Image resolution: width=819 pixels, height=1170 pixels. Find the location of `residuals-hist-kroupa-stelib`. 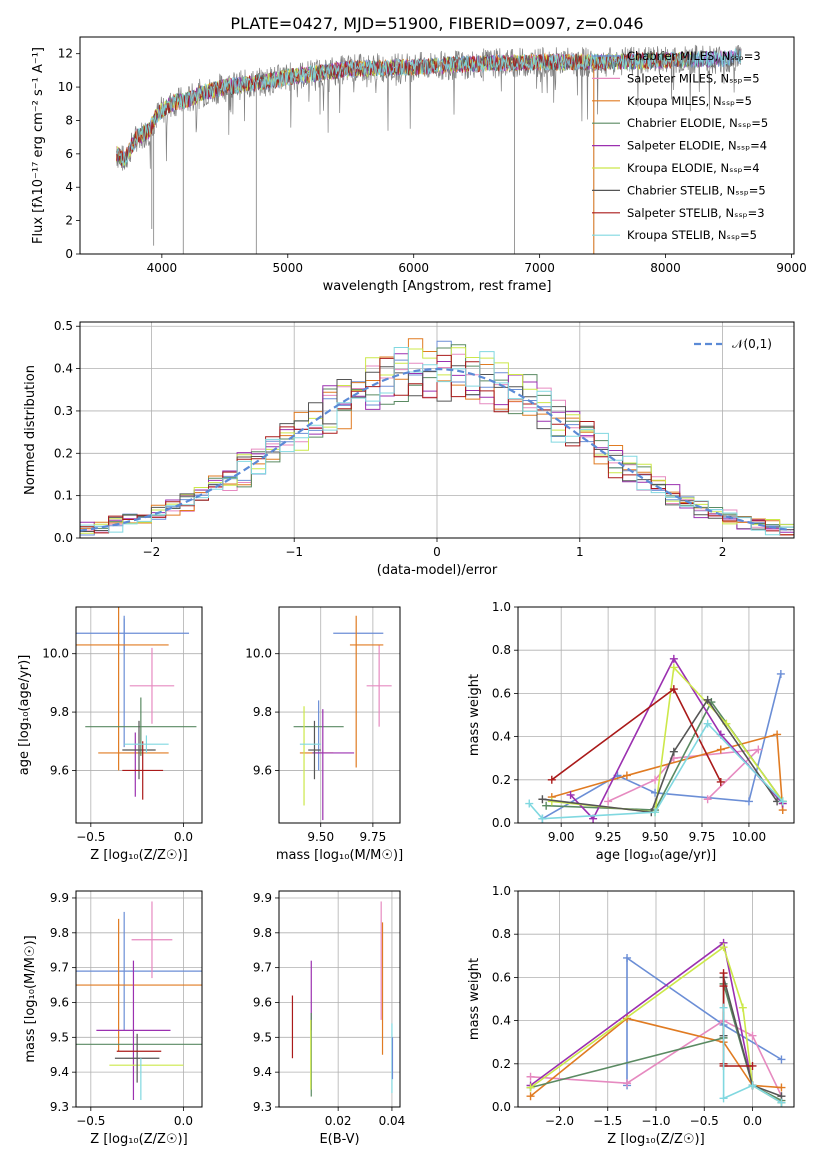

residuals-hist-kroupa-stelib is located at coordinates (437, 441).